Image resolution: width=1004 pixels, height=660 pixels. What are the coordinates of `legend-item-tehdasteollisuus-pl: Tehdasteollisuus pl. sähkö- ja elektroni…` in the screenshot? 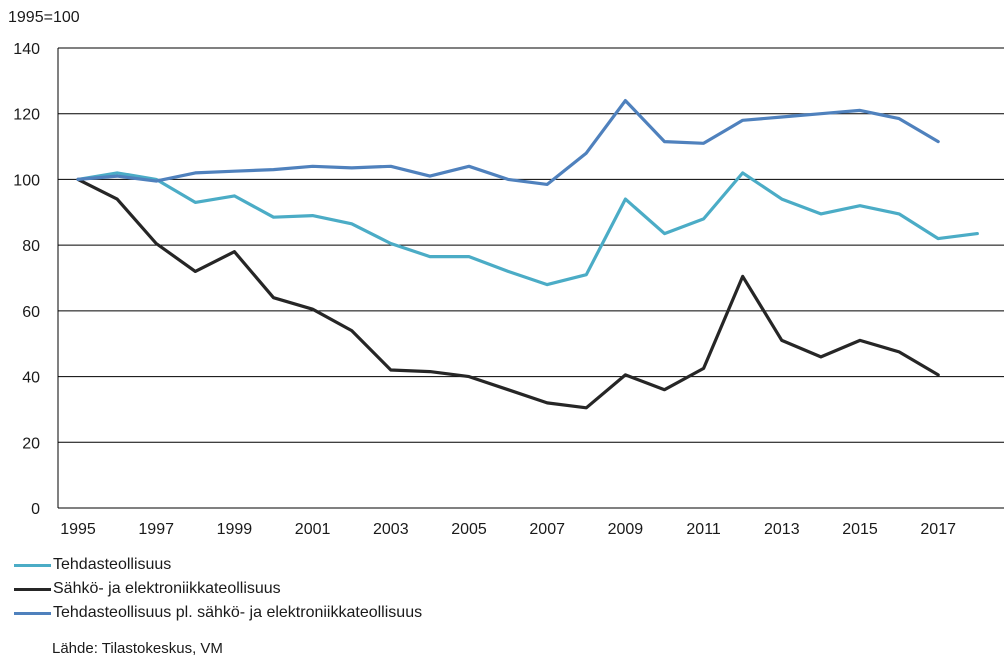 It's located at (218, 613).